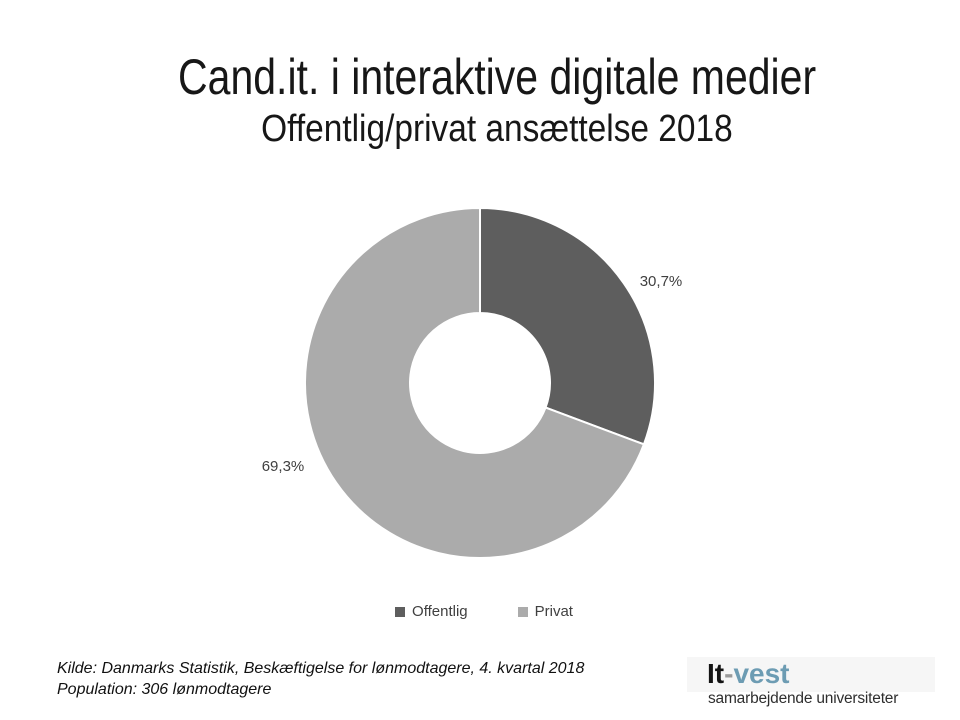 Image resolution: width=960 pixels, height=720 pixels. I want to click on itvest-logo: It-vest, so click(748, 674).